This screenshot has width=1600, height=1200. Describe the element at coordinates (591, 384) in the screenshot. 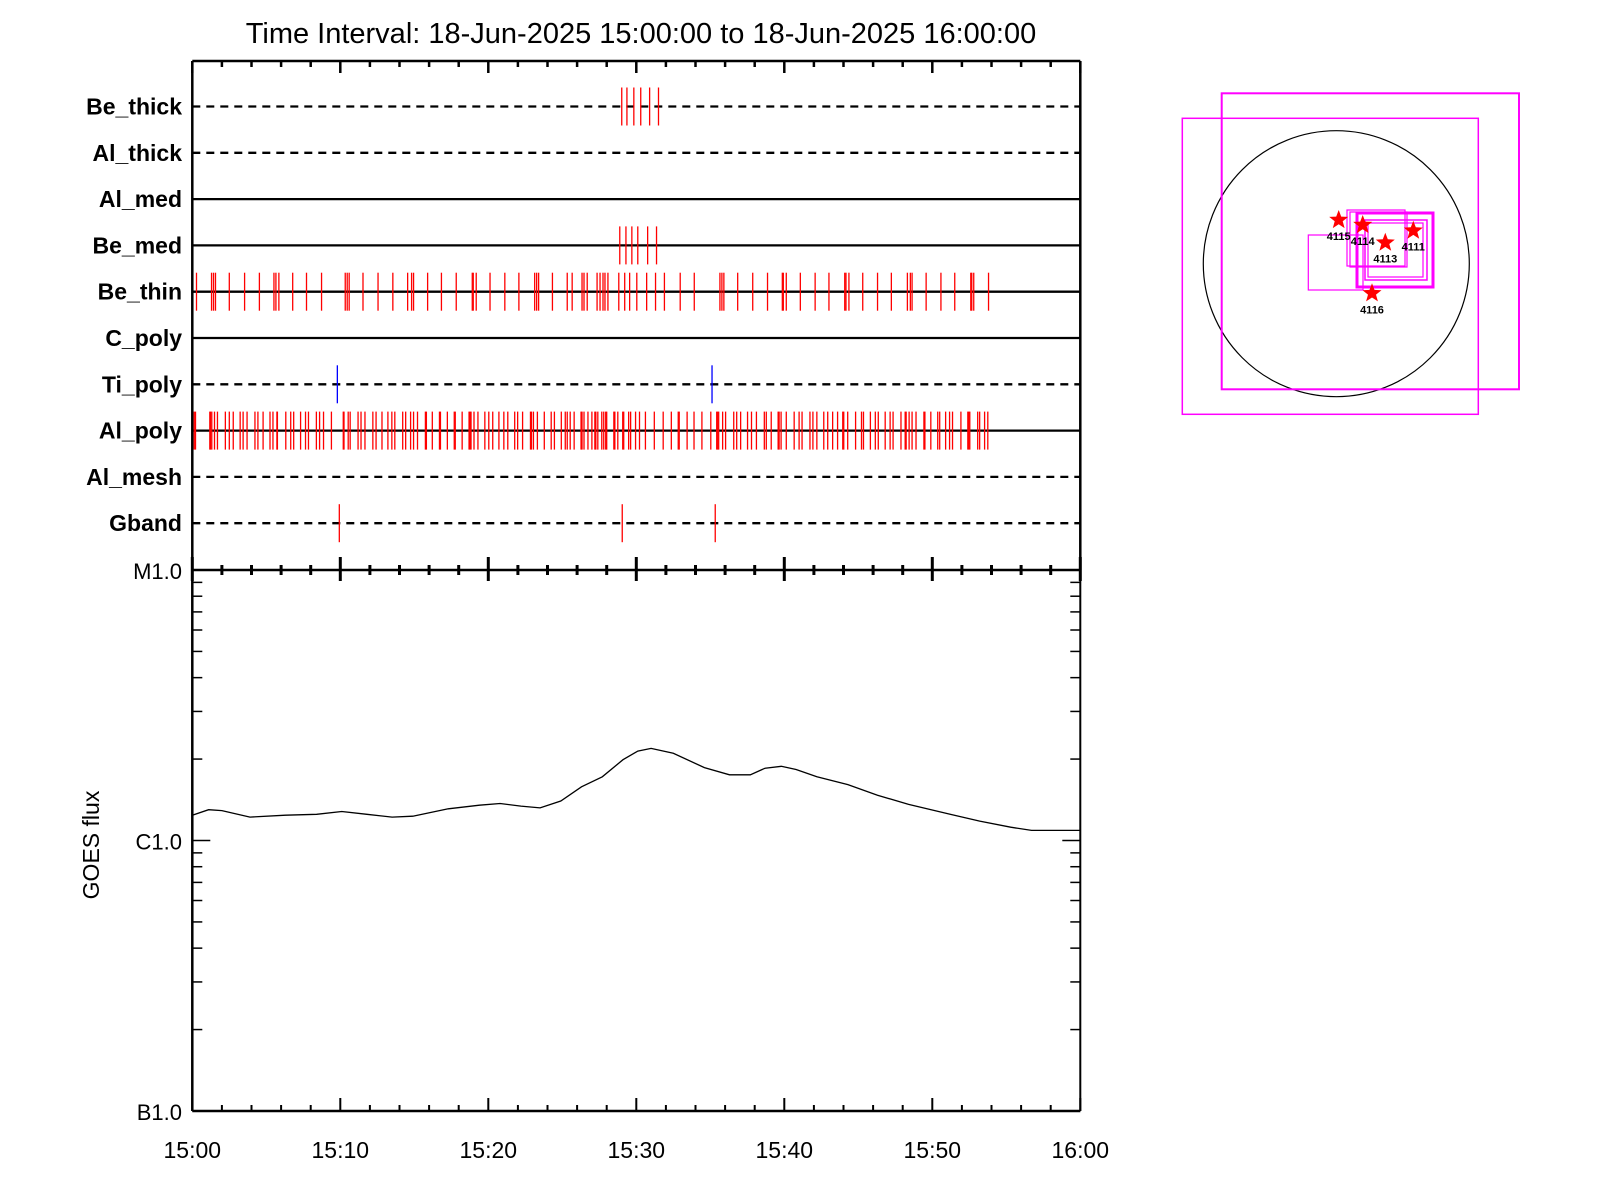

I see `filter-row-ti-poly: Ti_poly` at that location.